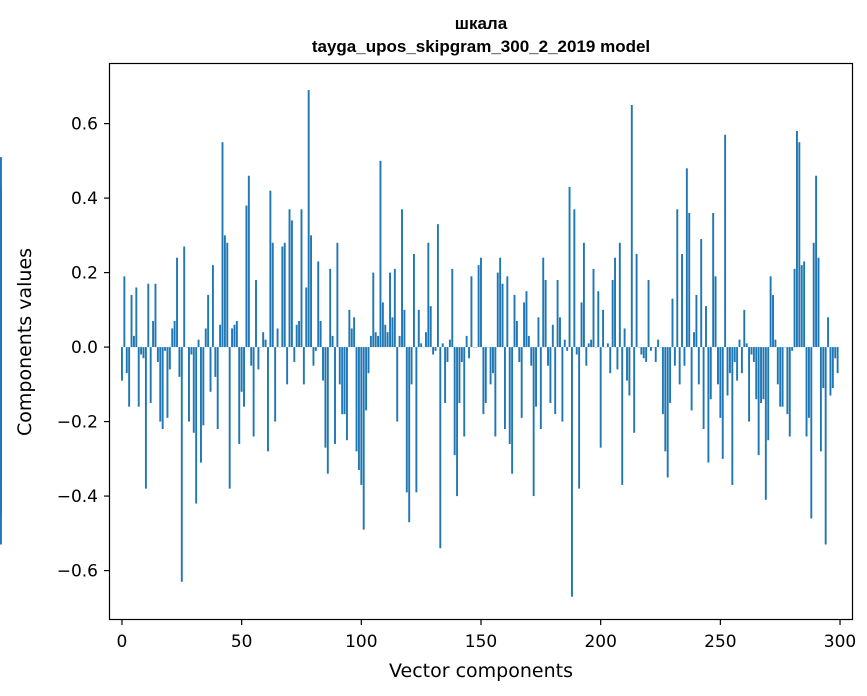 The image size is (867, 696). What do you see at coordinates (84, 274) in the screenshot?
I see `y-tick-label: 0.2` at bounding box center [84, 274].